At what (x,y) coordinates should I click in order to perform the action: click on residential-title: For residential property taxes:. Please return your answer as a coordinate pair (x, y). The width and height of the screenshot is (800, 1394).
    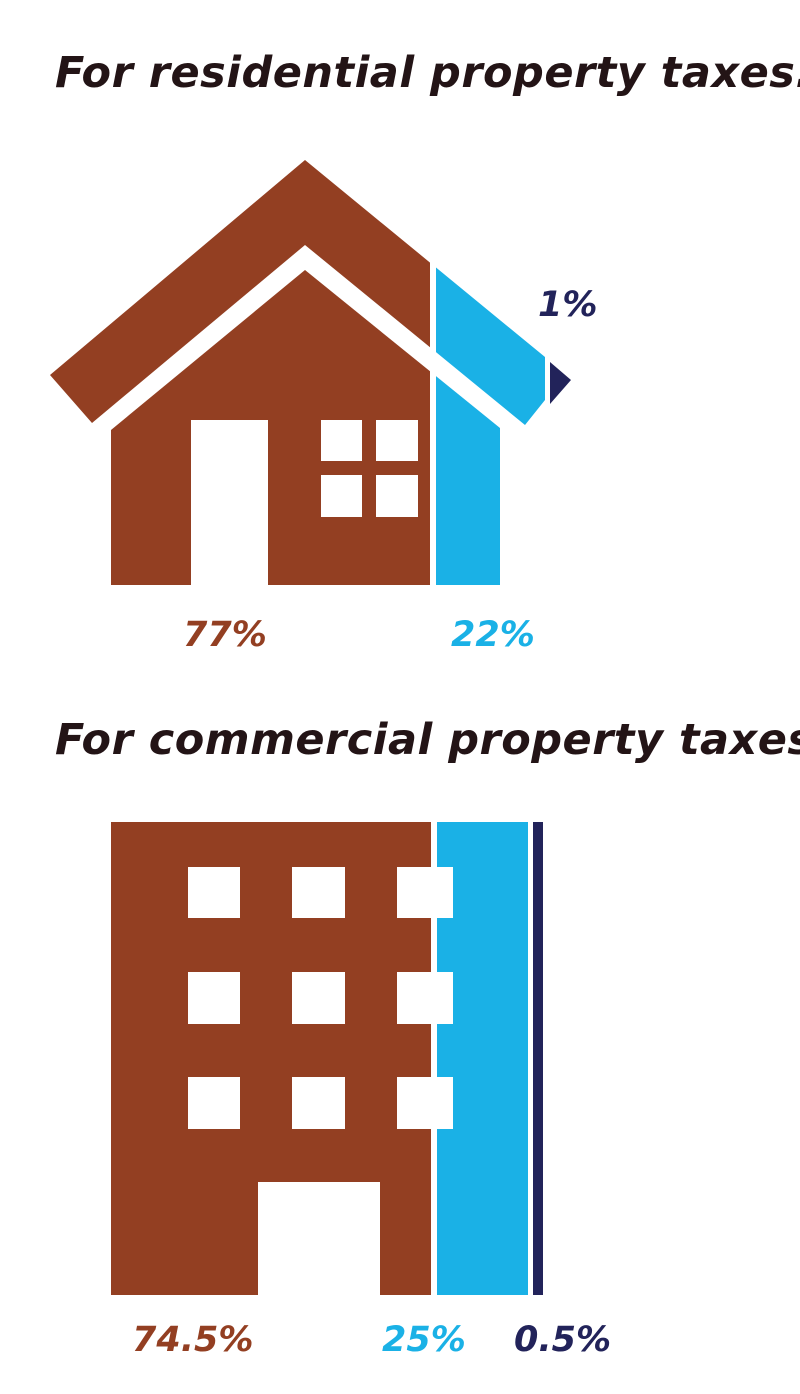
    Looking at the image, I should click on (427, 73).